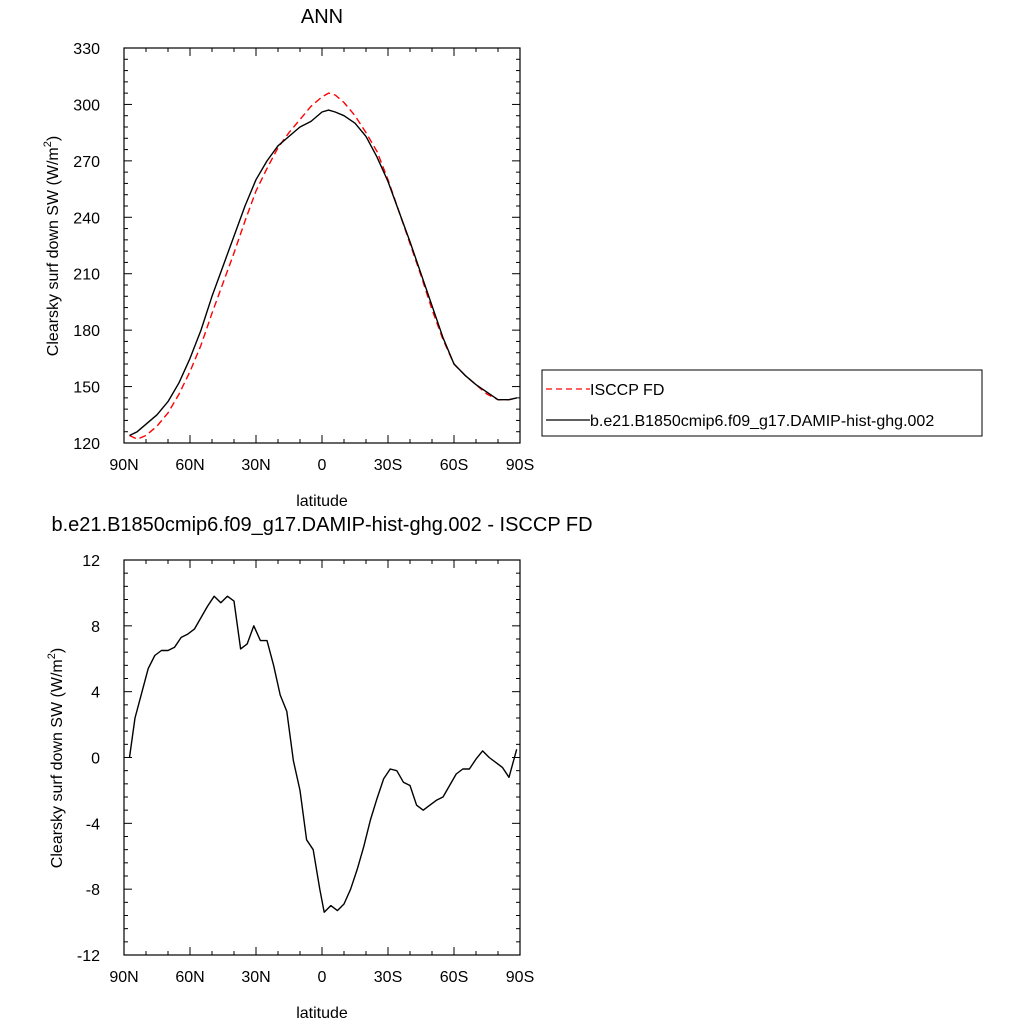 Image resolution: width=1024 pixels, height=1024 pixels. I want to click on y-tick-label: 330, so click(86, 49).